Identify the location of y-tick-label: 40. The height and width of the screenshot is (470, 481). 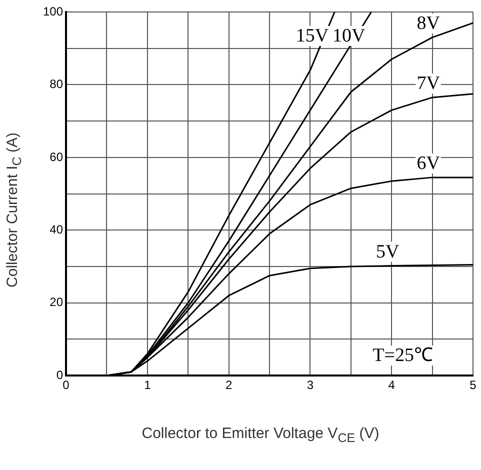
(57, 229).